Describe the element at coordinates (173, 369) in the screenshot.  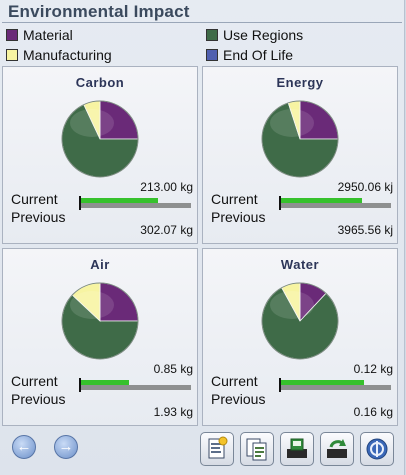
I see `current-value: 0.85 kg` at that location.